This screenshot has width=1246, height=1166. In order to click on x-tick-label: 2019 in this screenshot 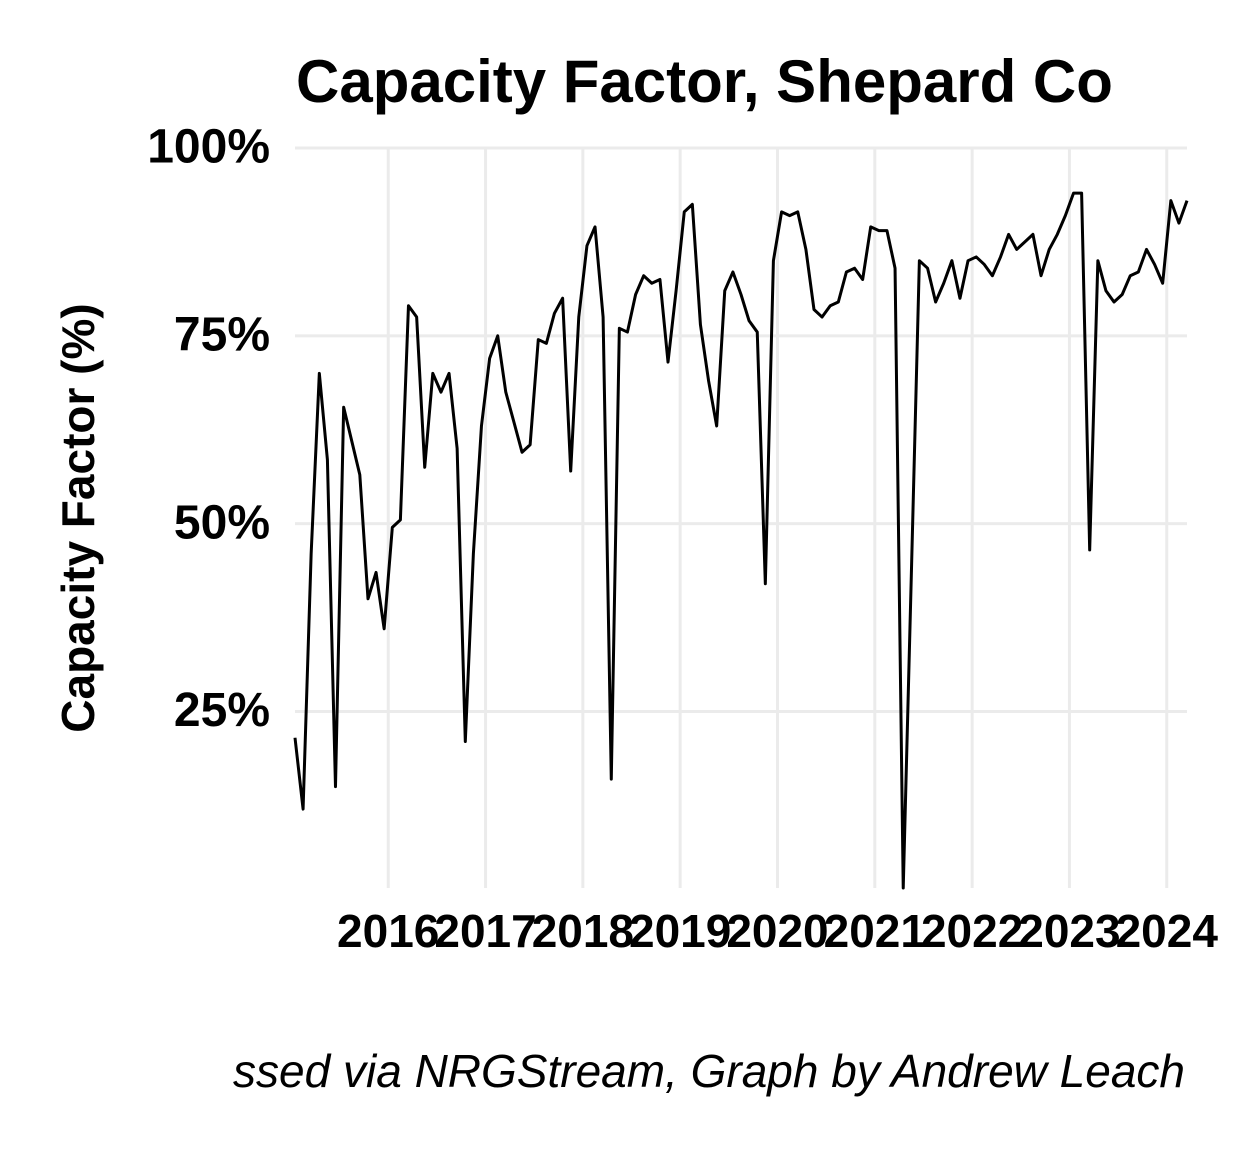, I will do `click(680, 931)`.